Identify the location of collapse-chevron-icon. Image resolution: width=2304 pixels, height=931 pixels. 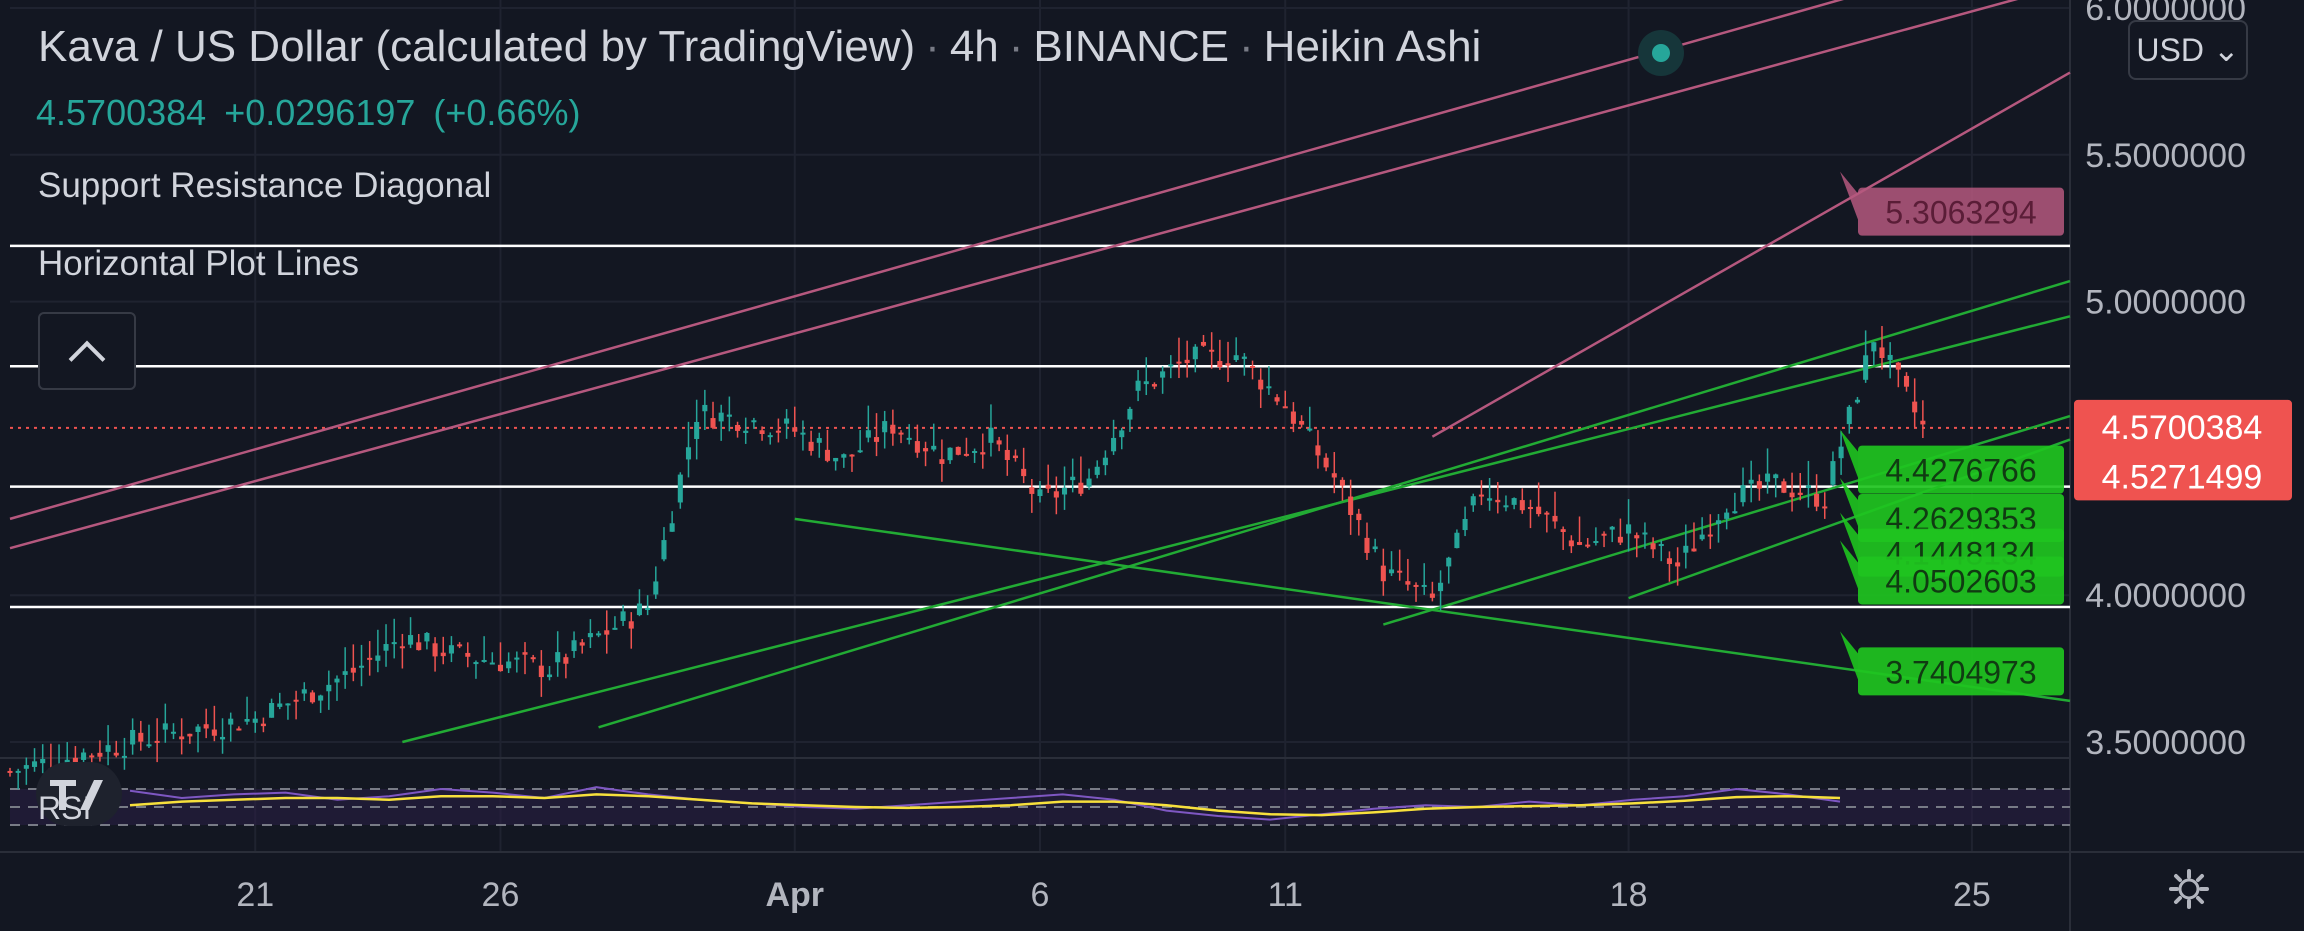
(87, 351).